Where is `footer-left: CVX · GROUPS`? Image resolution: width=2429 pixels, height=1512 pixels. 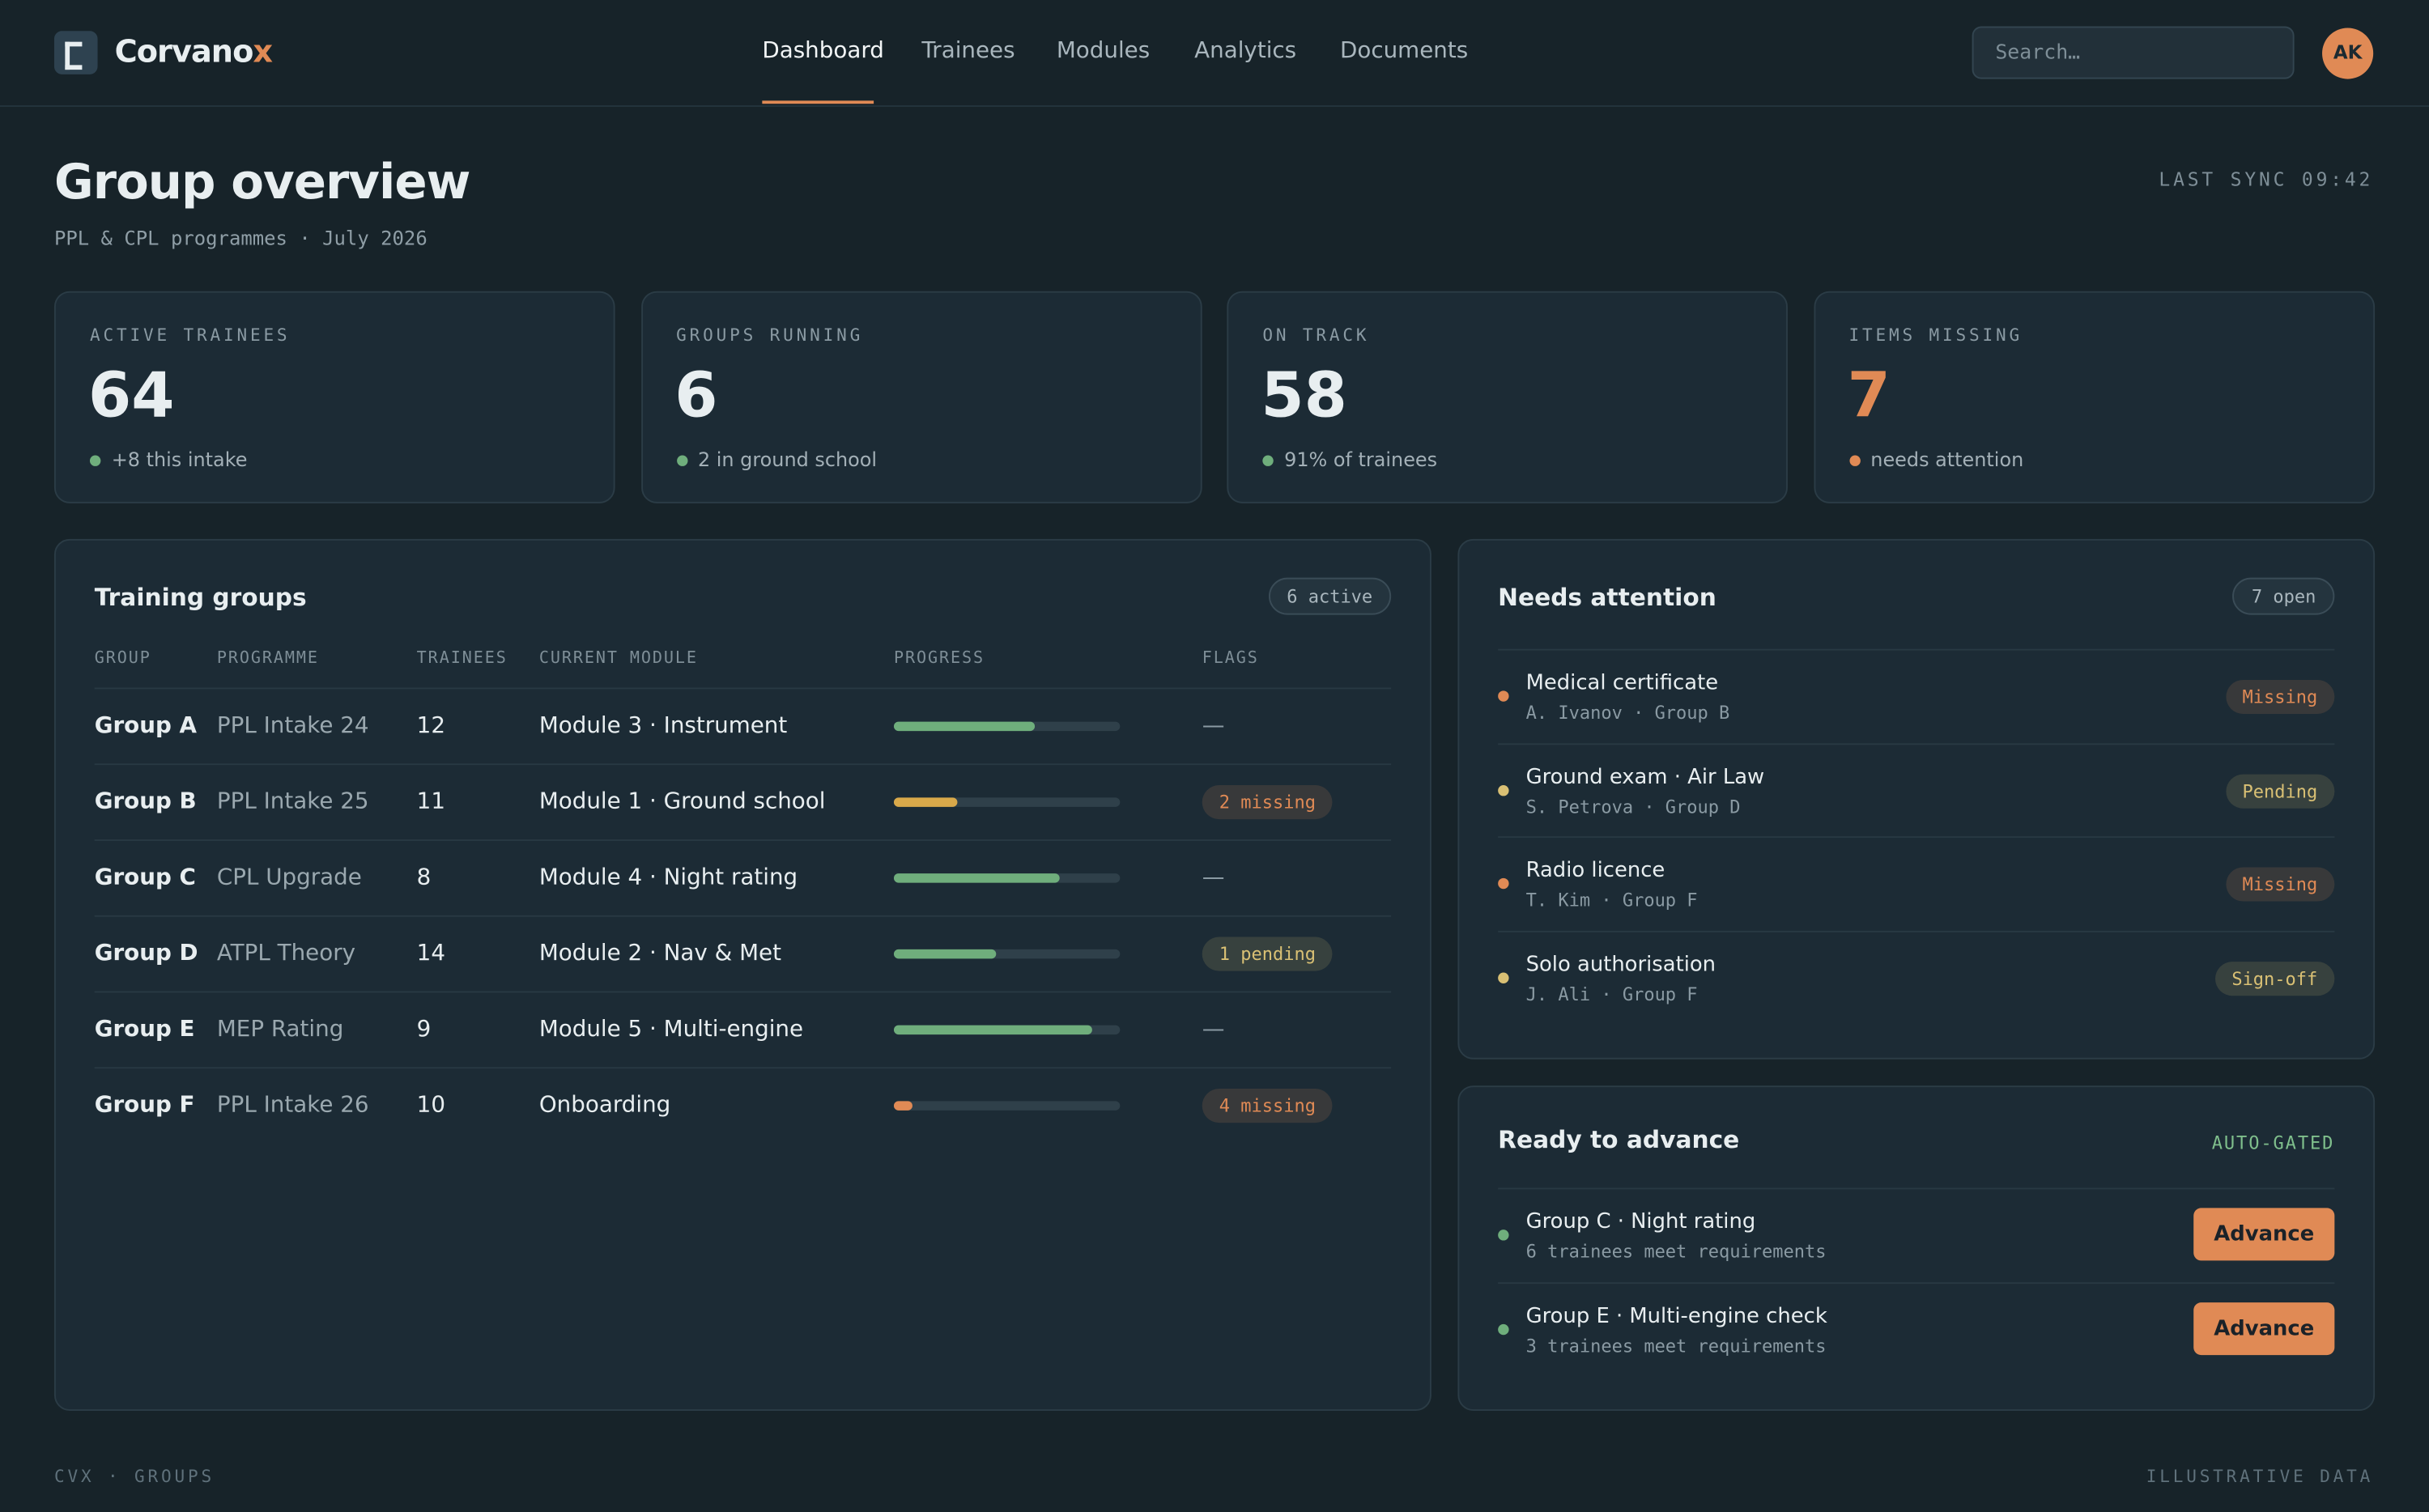
footer-left: CVX · GROUPS is located at coordinates (134, 1476).